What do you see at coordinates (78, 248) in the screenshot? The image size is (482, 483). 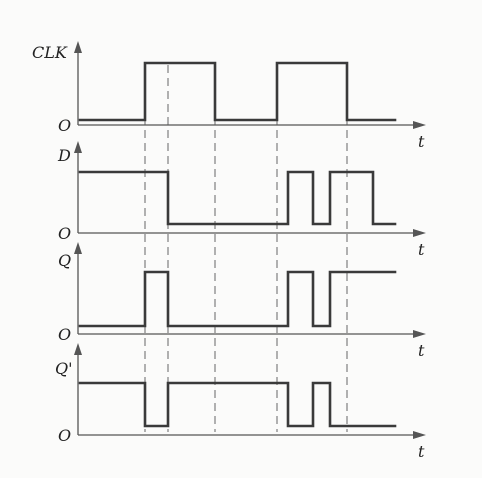 I see `q-y-arrow` at bounding box center [78, 248].